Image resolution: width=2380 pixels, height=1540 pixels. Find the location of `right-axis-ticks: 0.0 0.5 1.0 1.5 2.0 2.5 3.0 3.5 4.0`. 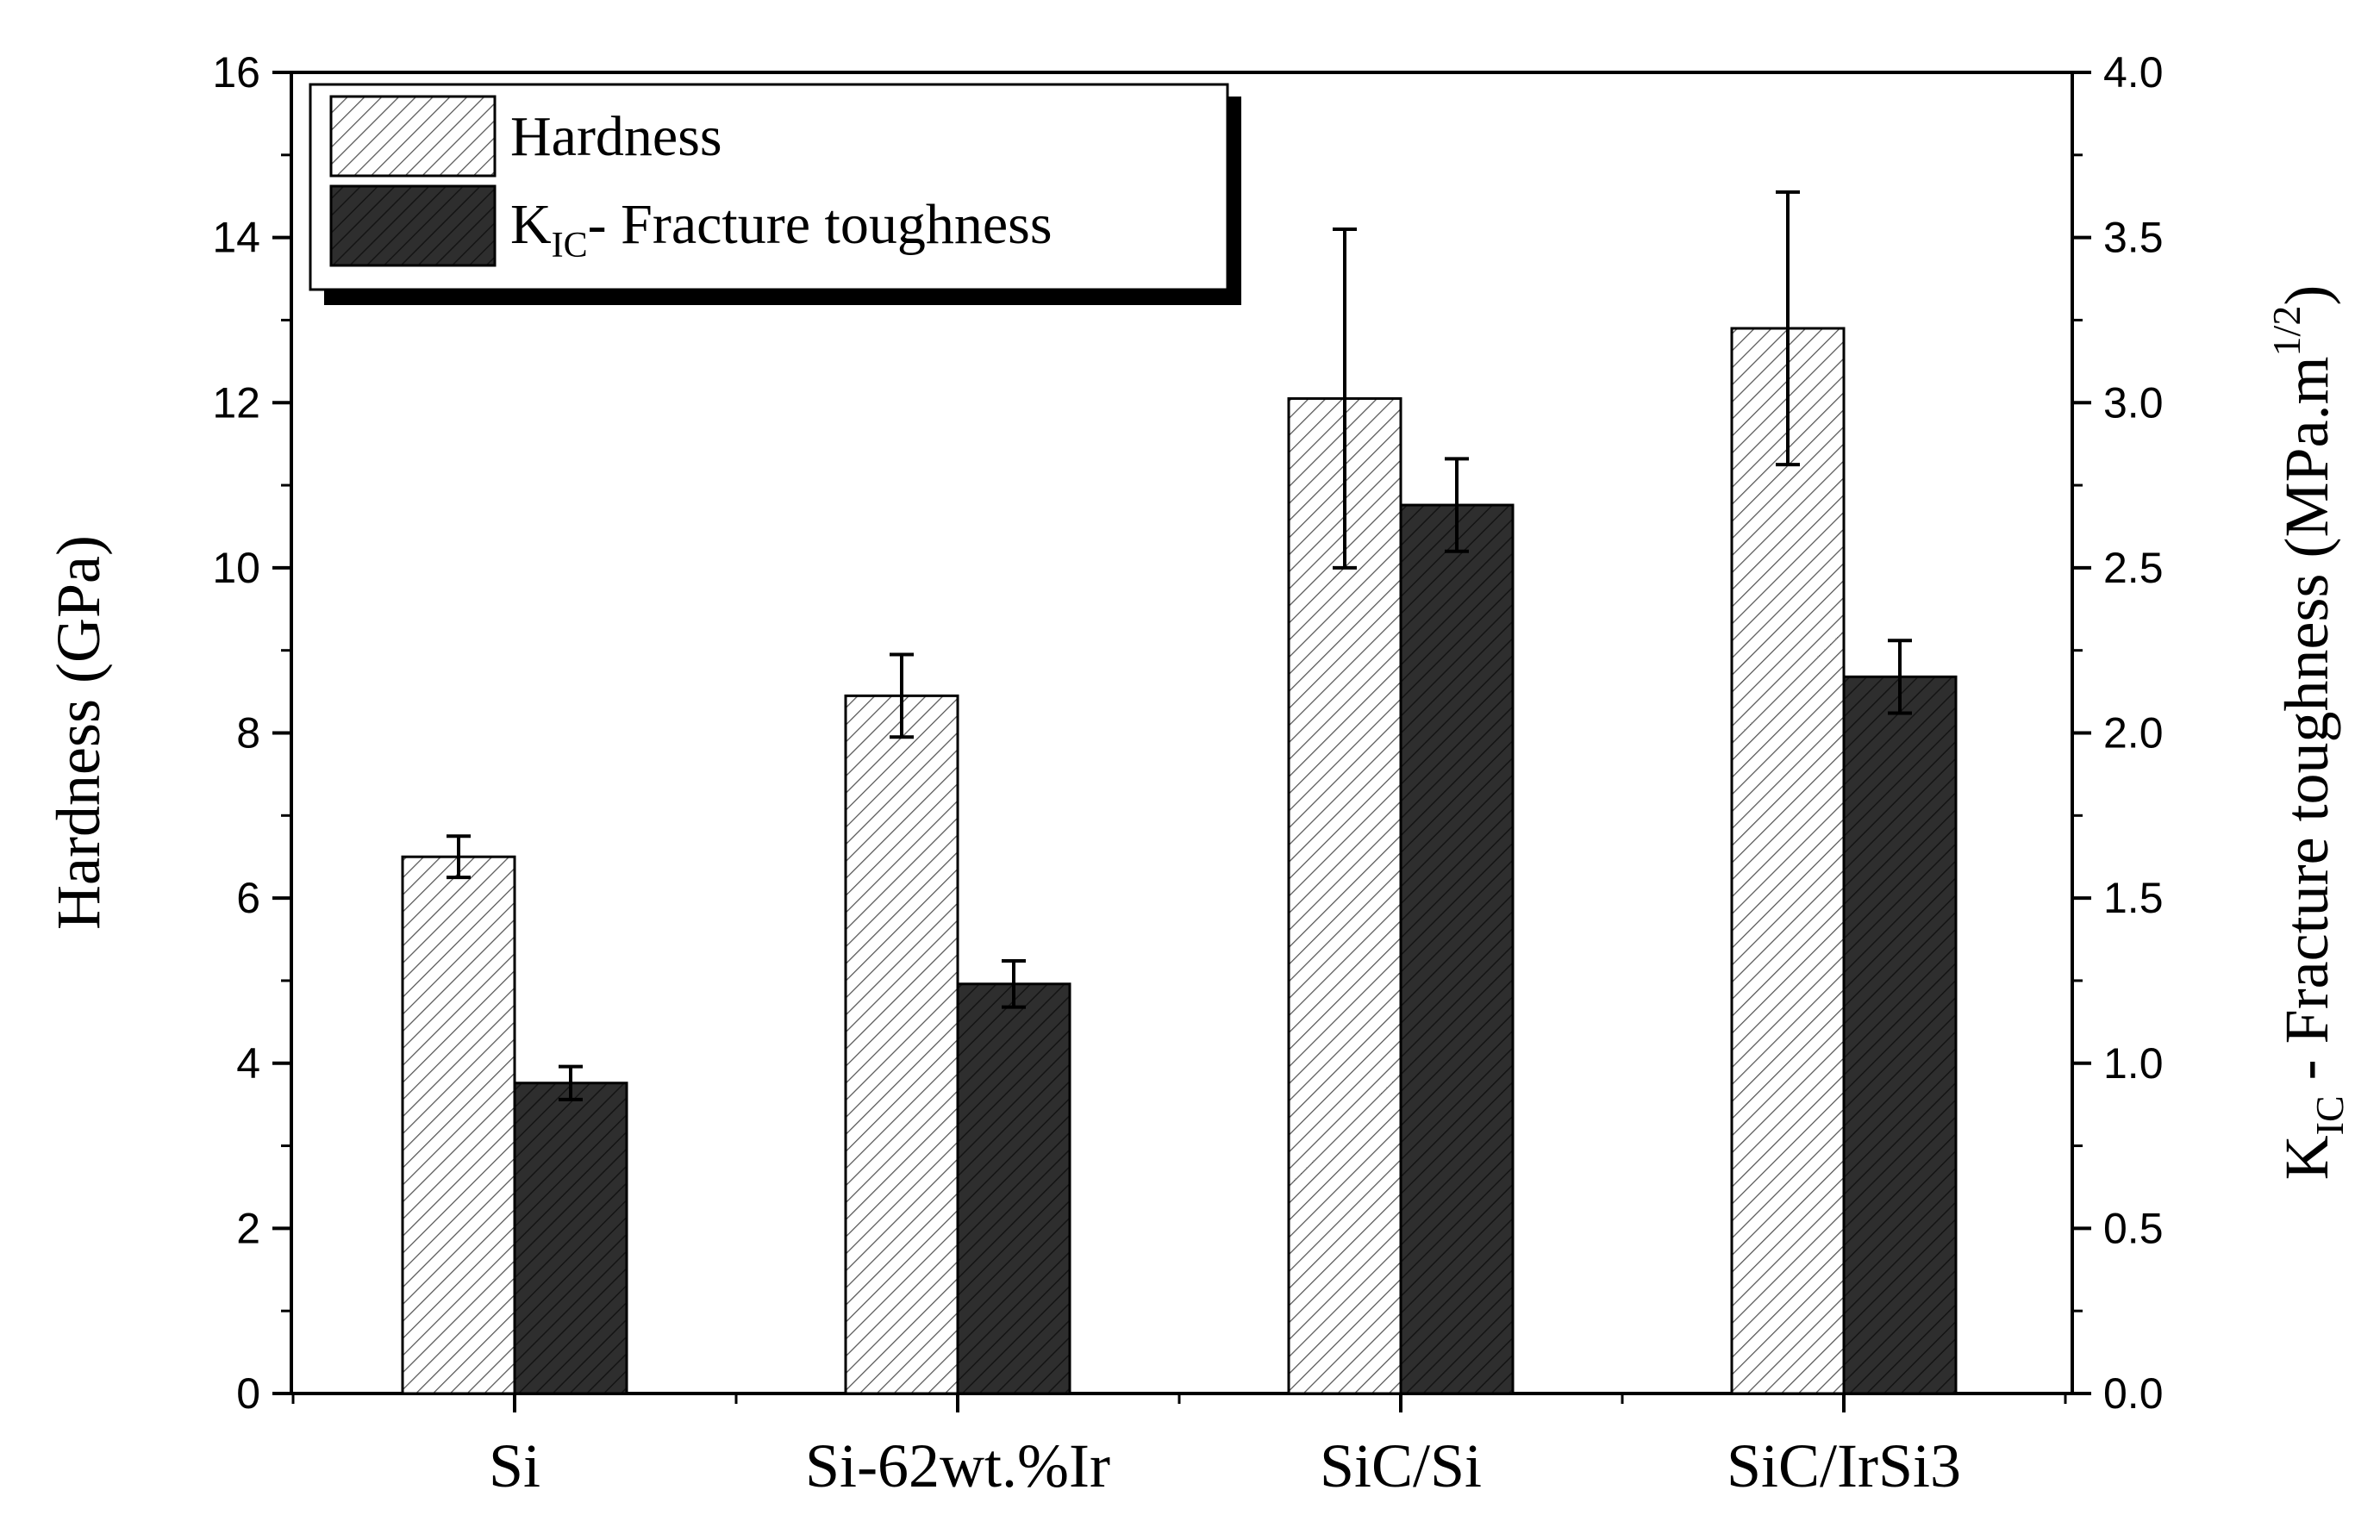

right-axis-ticks: 0.0 0.5 1.0 1.5 2.0 2.5 3.0 3.5 4.0 is located at coordinates (2118, 733).